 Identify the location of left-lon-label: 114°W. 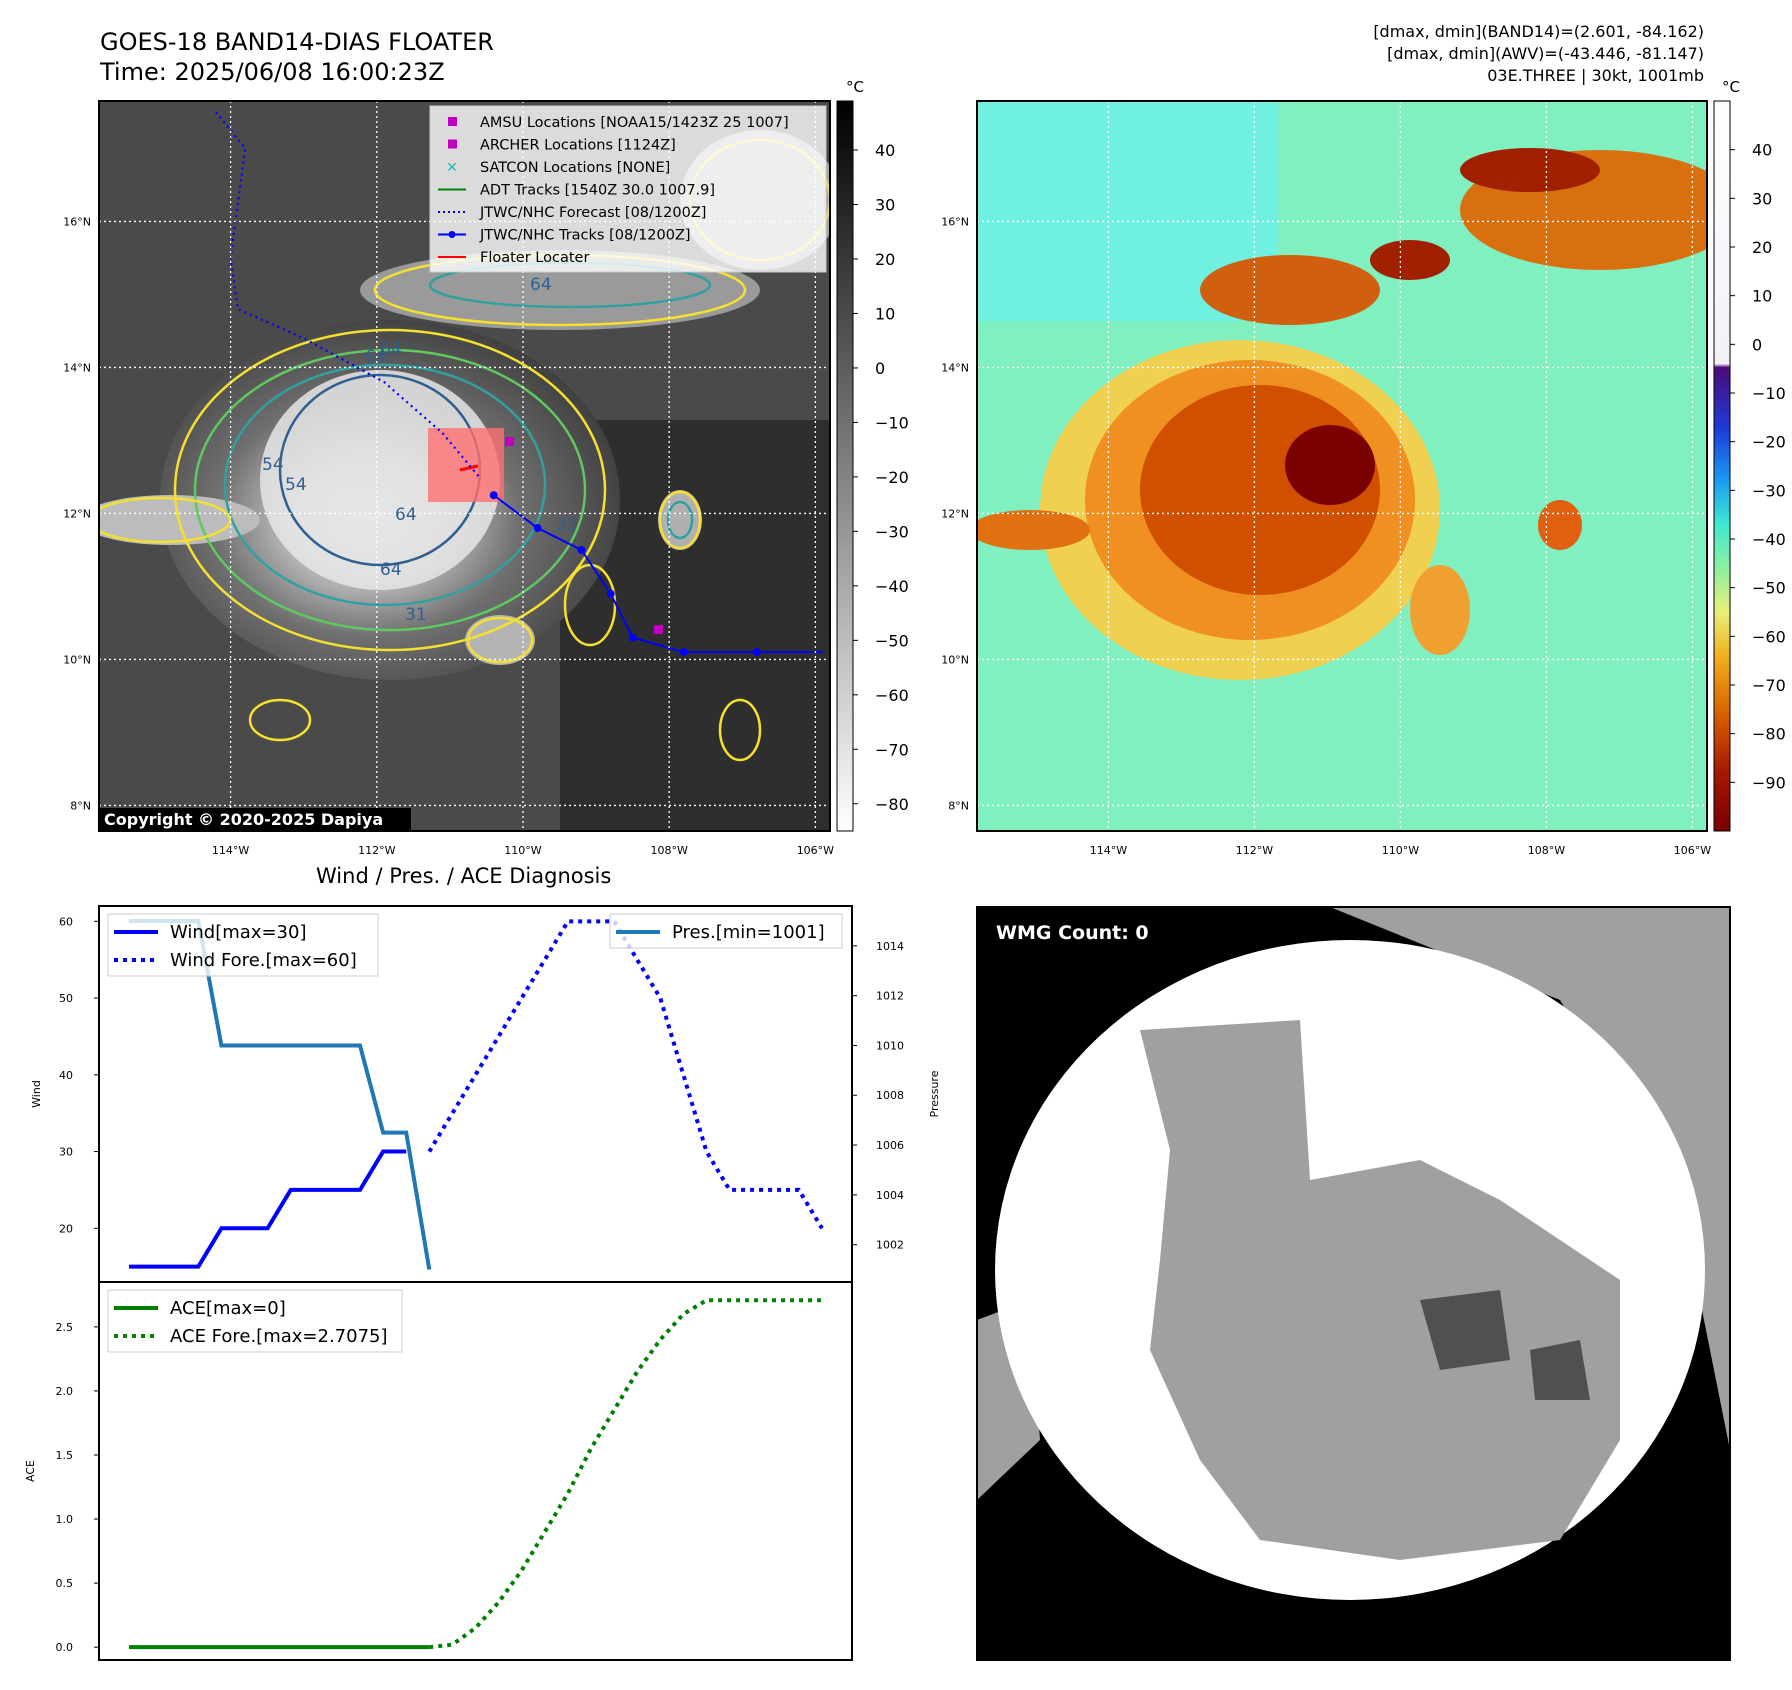
(230, 850).